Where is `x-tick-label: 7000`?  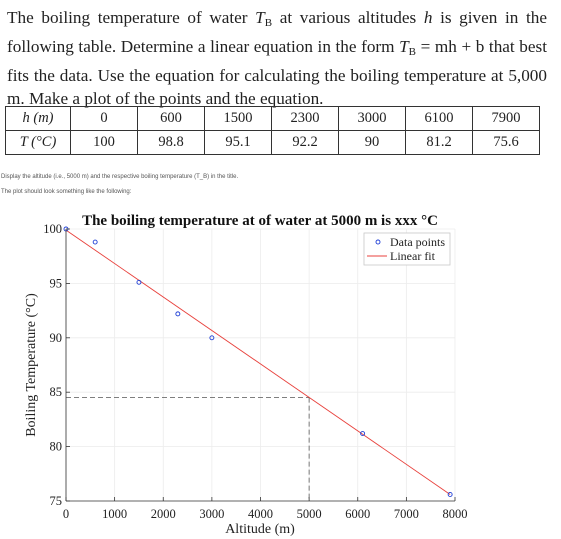 x-tick-label: 7000 is located at coordinates (406, 514).